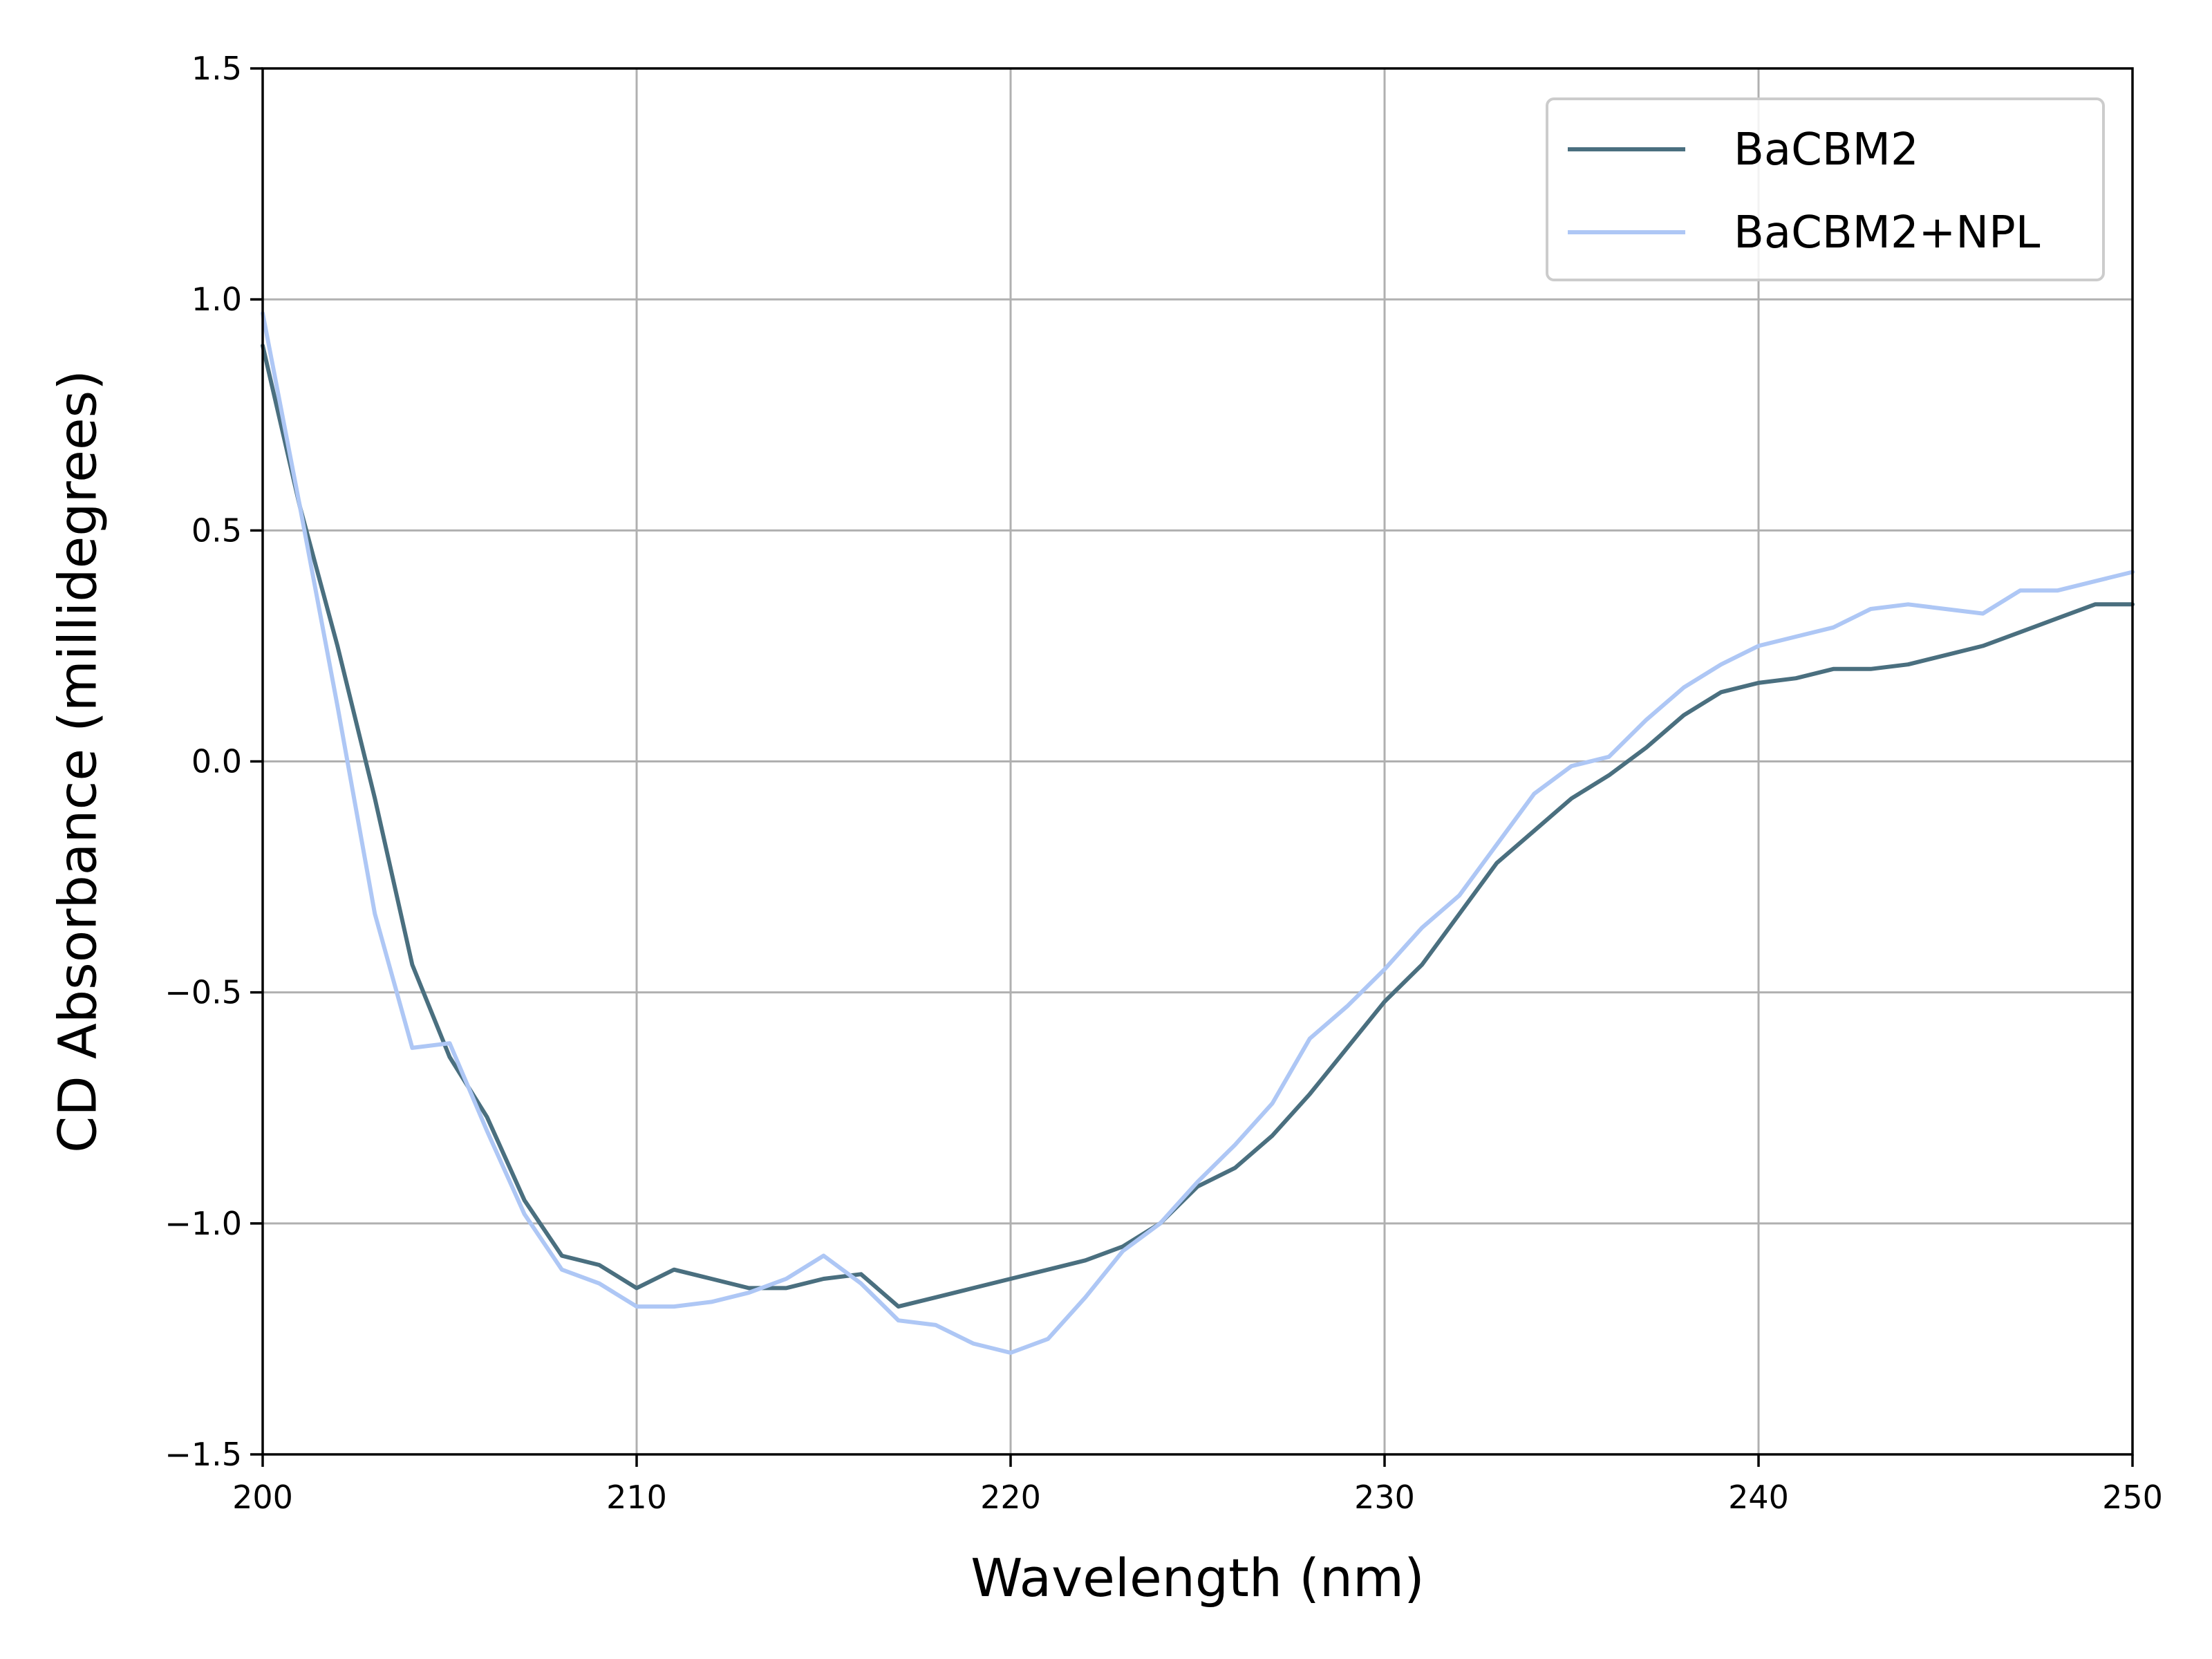  I want to click on legend: BaCBM2 BaCBM2+NPL, so click(1825, 189).